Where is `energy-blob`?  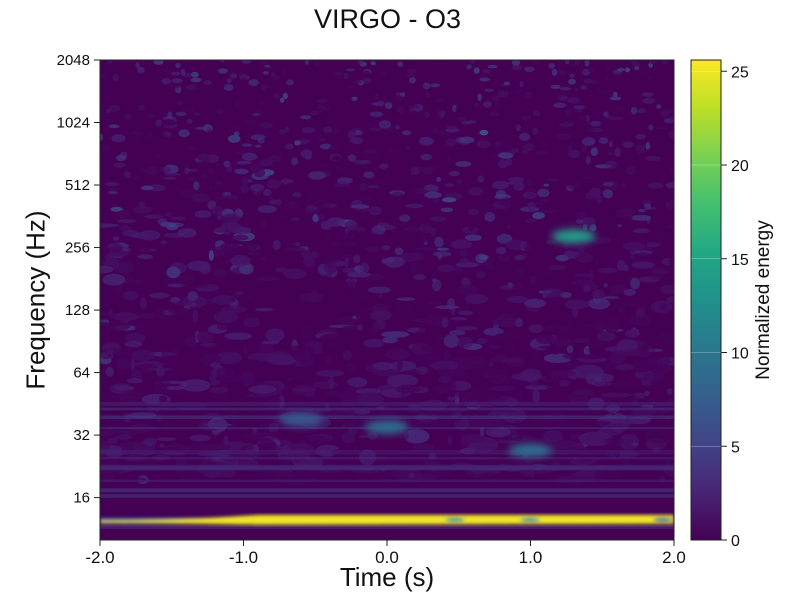
energy-blob is located at coordinates (387, 427).